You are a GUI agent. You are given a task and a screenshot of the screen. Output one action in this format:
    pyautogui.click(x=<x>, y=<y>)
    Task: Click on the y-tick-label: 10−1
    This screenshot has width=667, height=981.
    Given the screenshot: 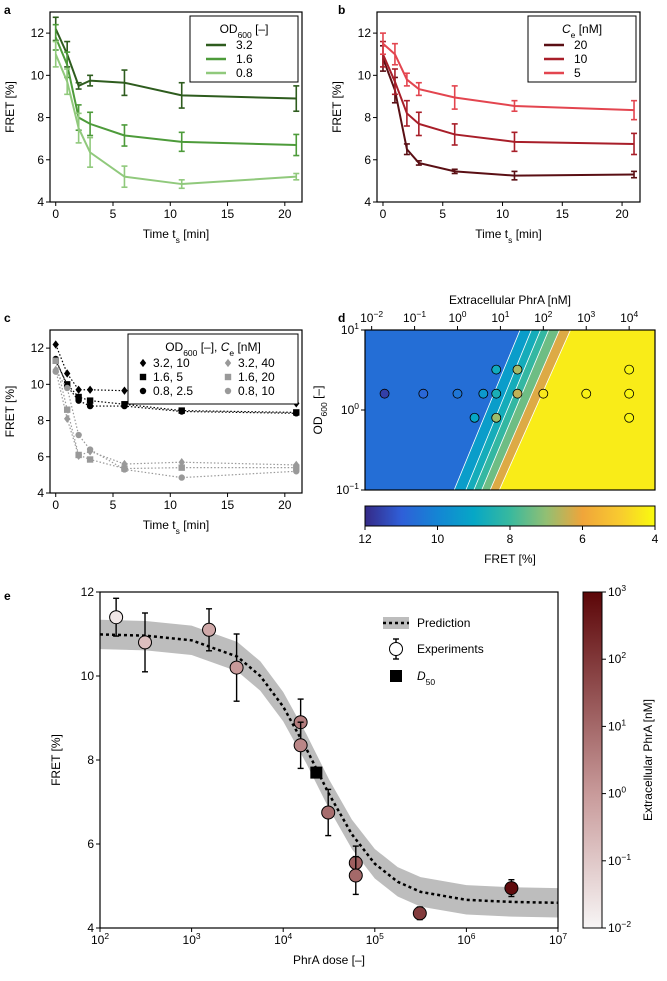 What is the action you would take?
    pyautogui.click(x=347, y=489)
    